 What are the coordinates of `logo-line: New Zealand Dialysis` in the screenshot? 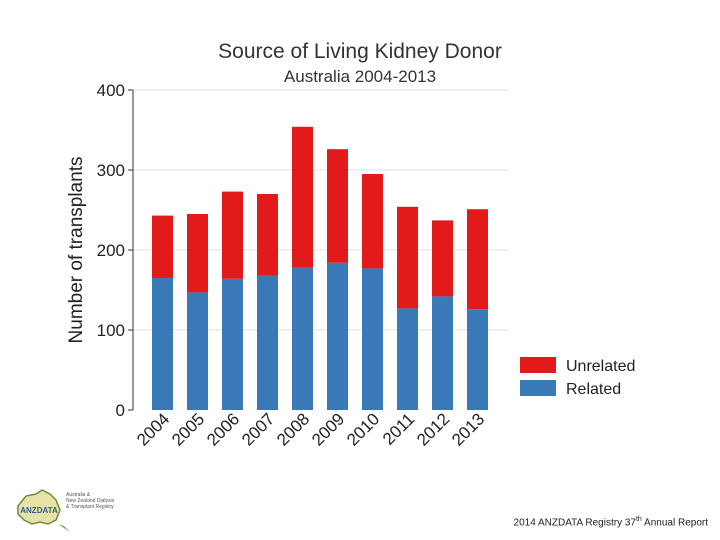 It's located at (90, 501).